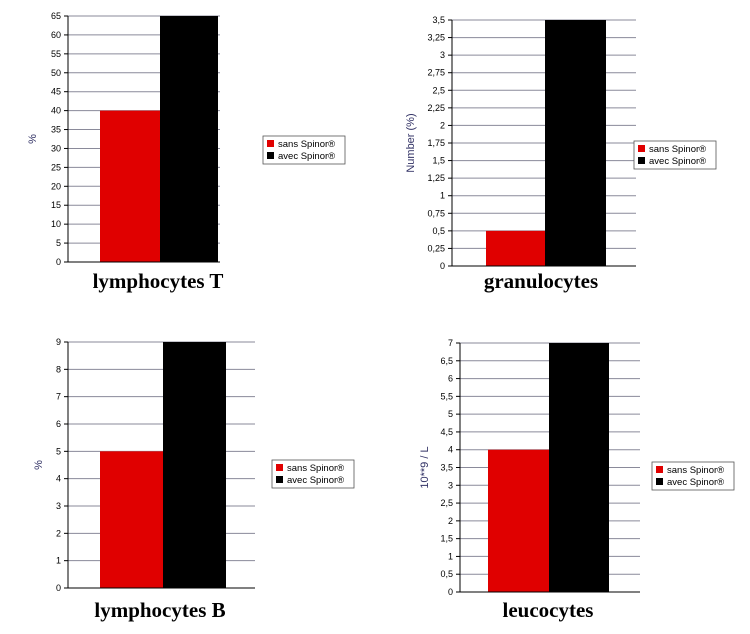 This screenshot has height=634, width=750. Describe the element at coordinates (56, 73) in the screenshot. I see `y-tick-label: 50` at that location.